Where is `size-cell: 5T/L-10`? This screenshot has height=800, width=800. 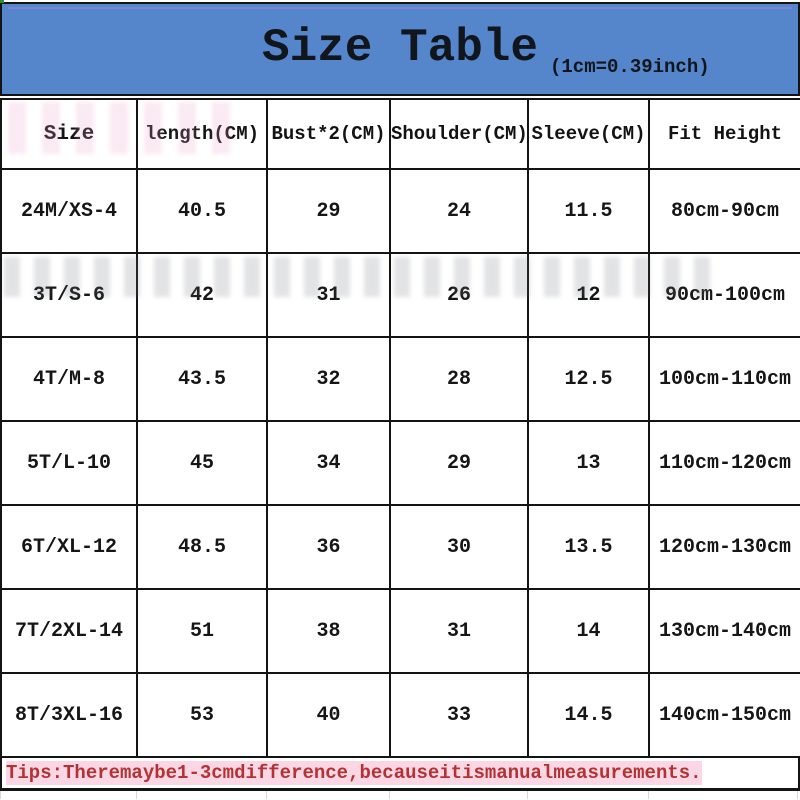
size-cell: 5T/L-10 is located at coordinates (69, 463).